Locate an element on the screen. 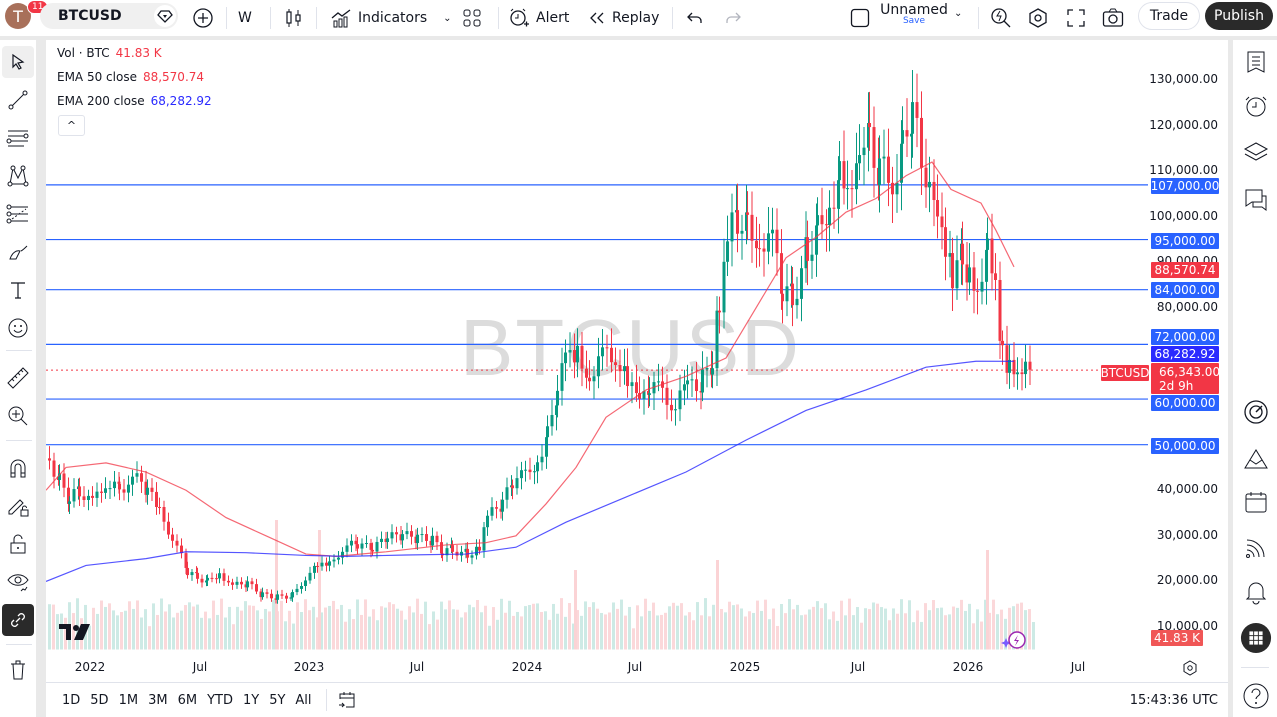  price-tick: 10,000.00 is located at coordinates (1187, 626).